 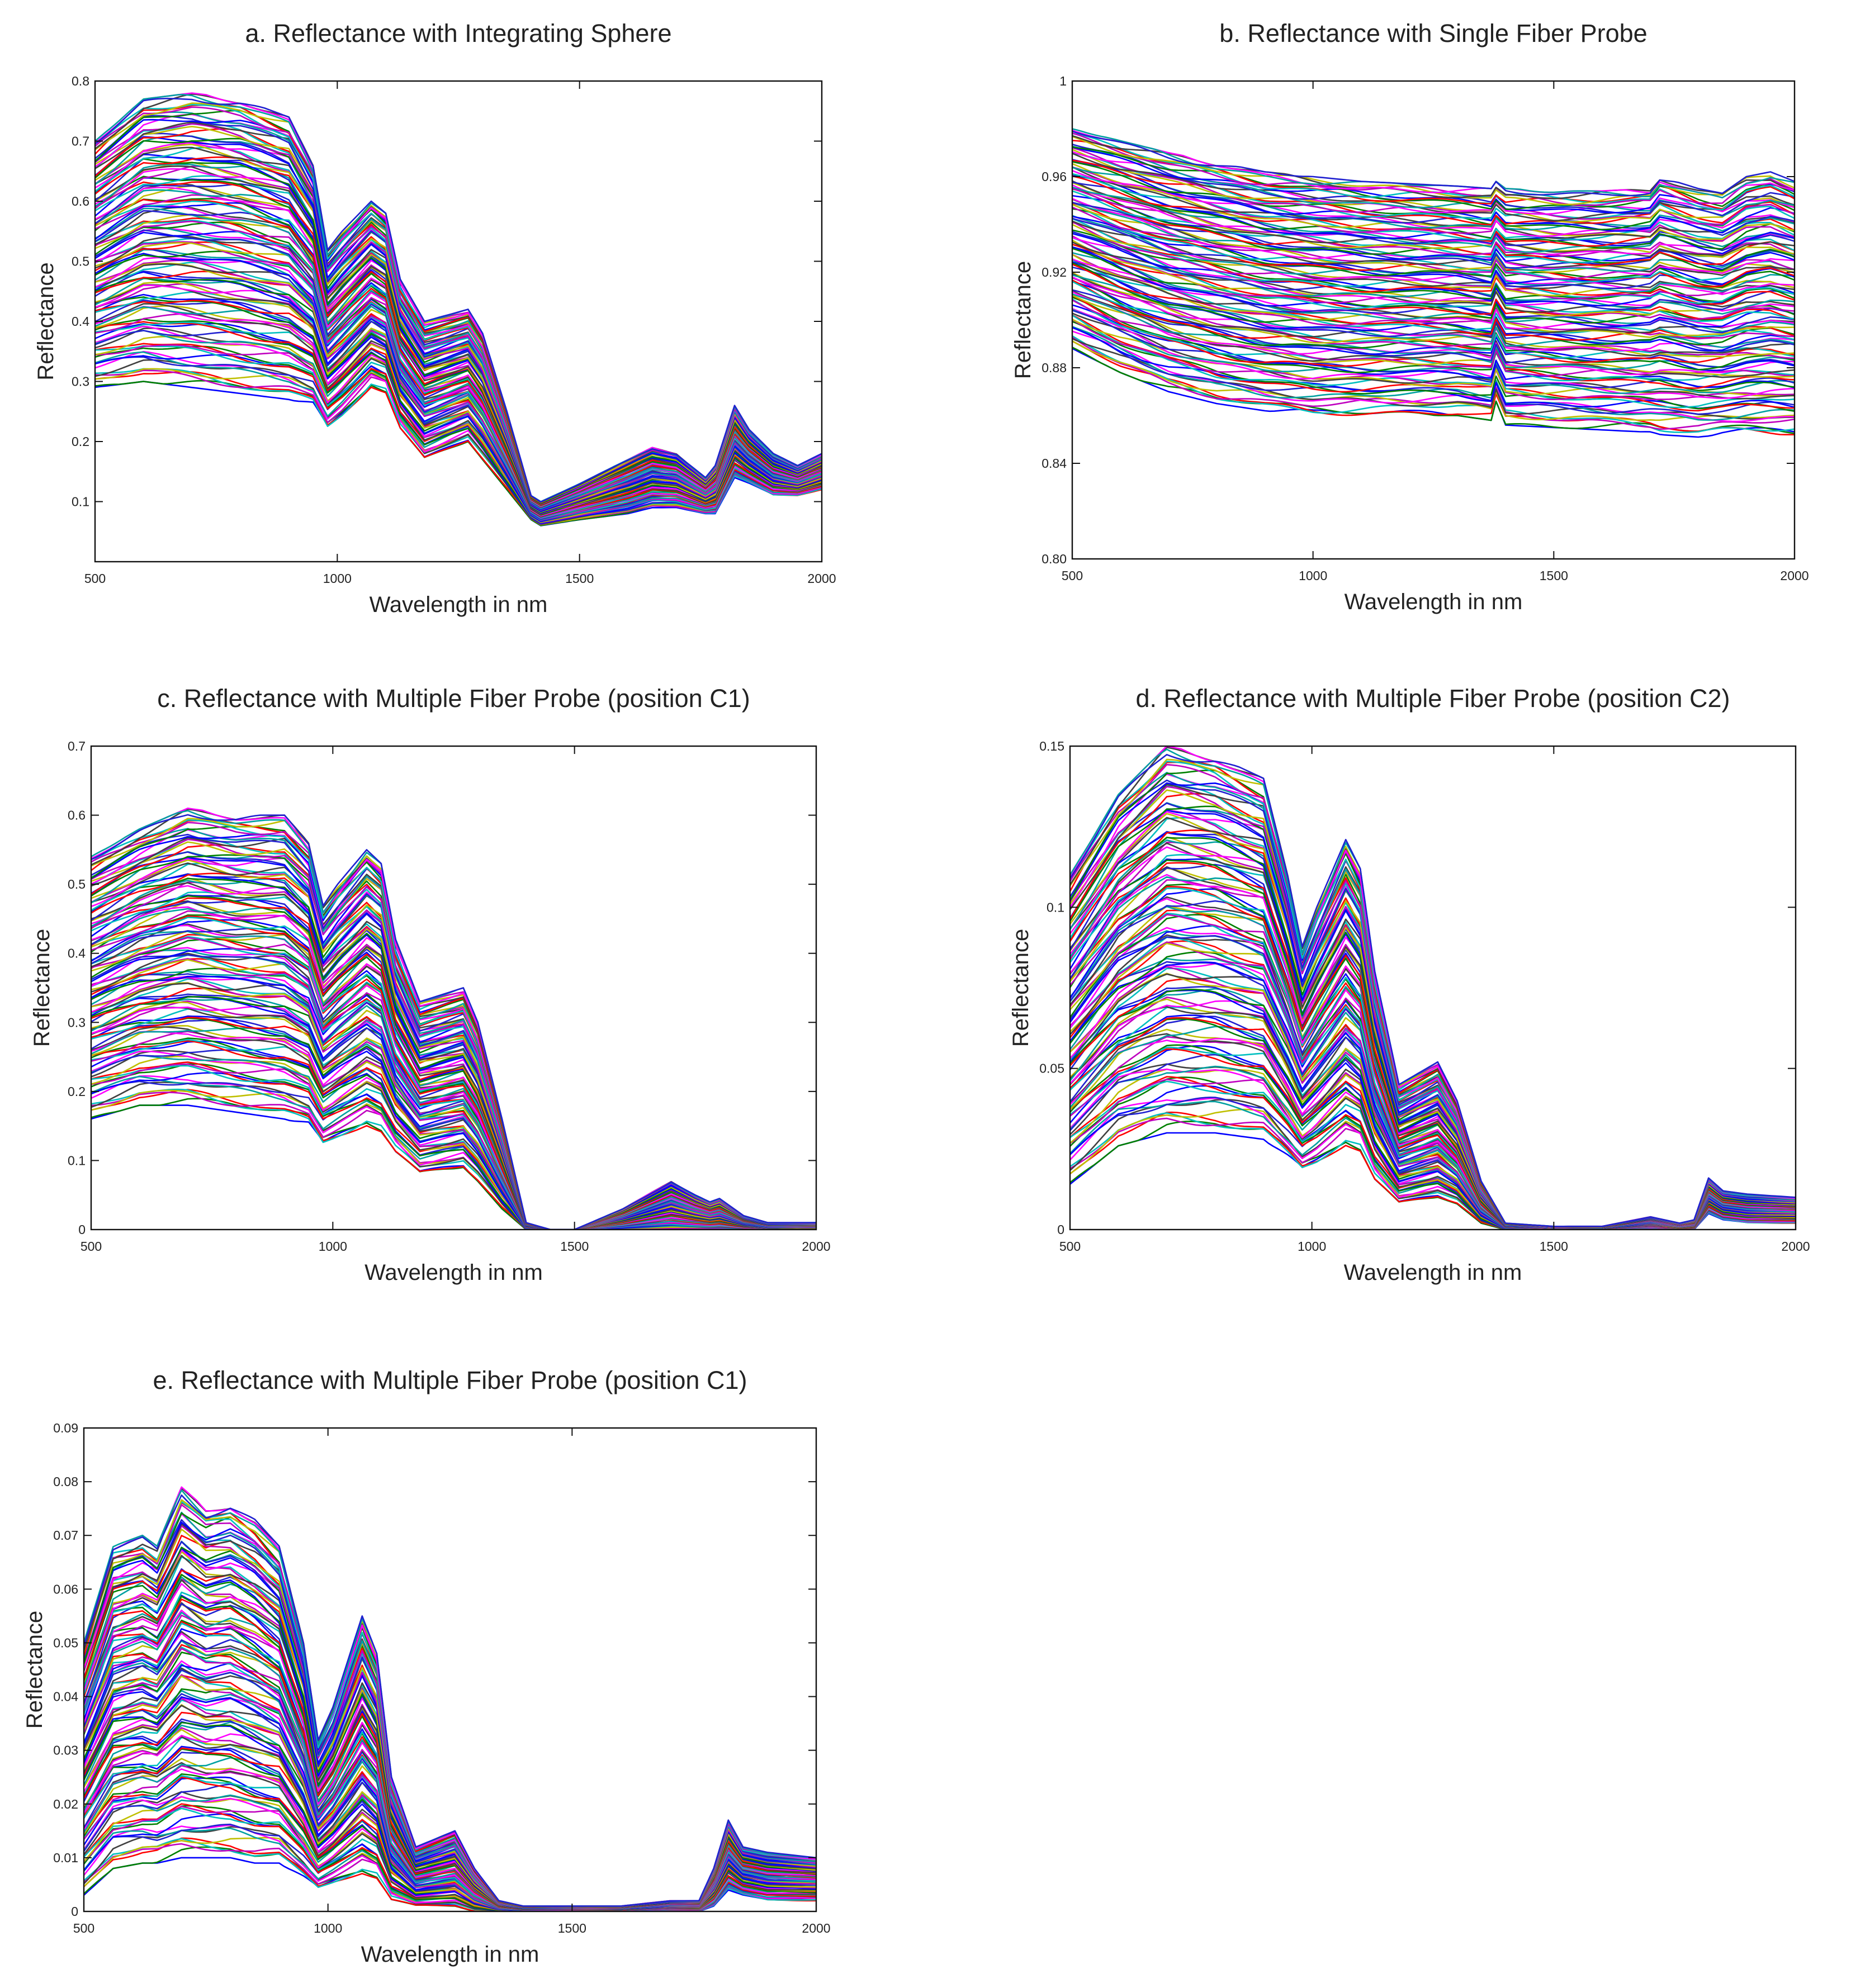 What do you see at coordinates (1794, 575) in the screenshot?
I see `chart-b-x-tick-label: 2000` at bounding box center [1794, 575].